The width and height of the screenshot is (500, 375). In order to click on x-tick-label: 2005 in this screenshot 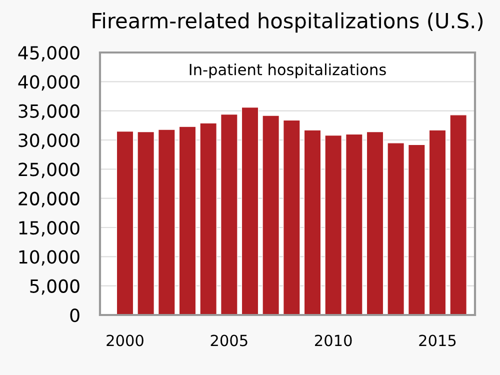, I will do `click(229, 340)`.